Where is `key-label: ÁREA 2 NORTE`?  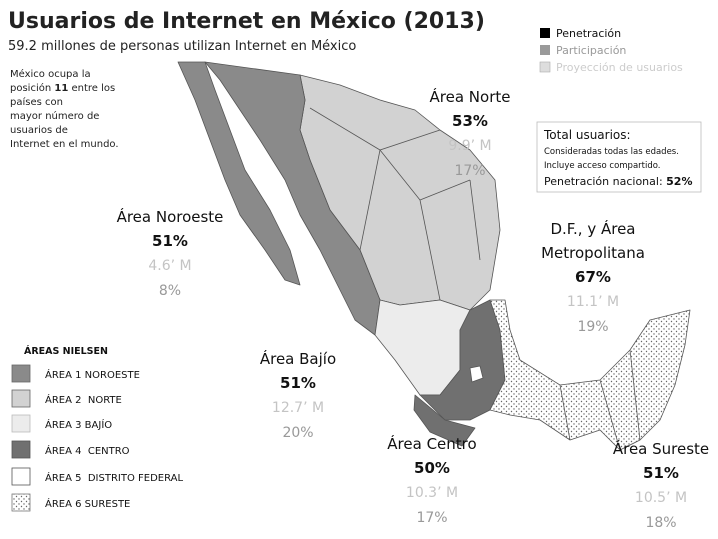 key-label: ÁREA 2 NORTE is located at coordinates (83, 399).